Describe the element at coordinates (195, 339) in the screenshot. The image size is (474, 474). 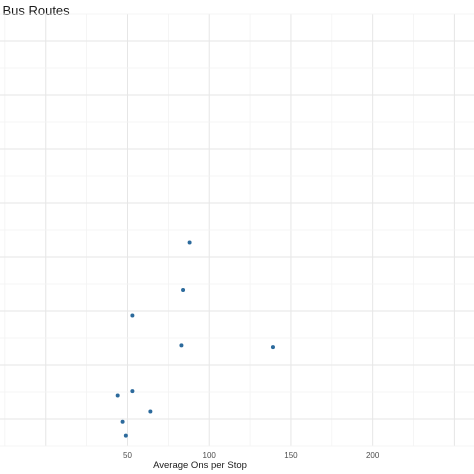
I see `data-points` at that location.